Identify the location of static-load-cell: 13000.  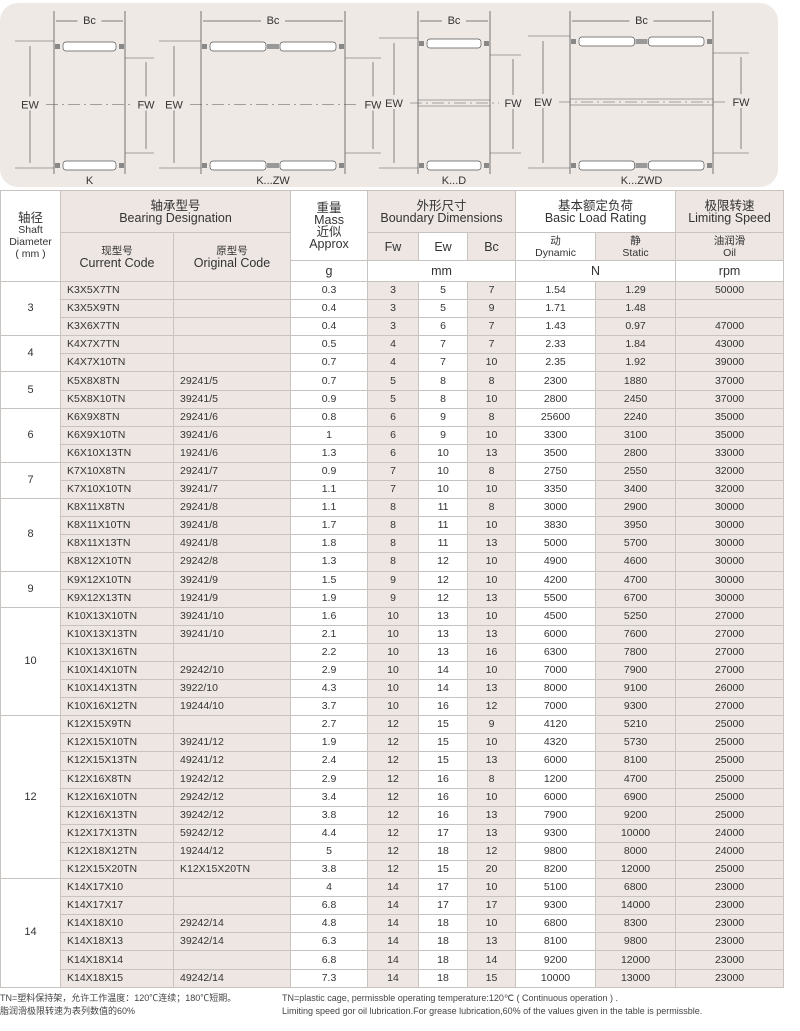
(636, 978).